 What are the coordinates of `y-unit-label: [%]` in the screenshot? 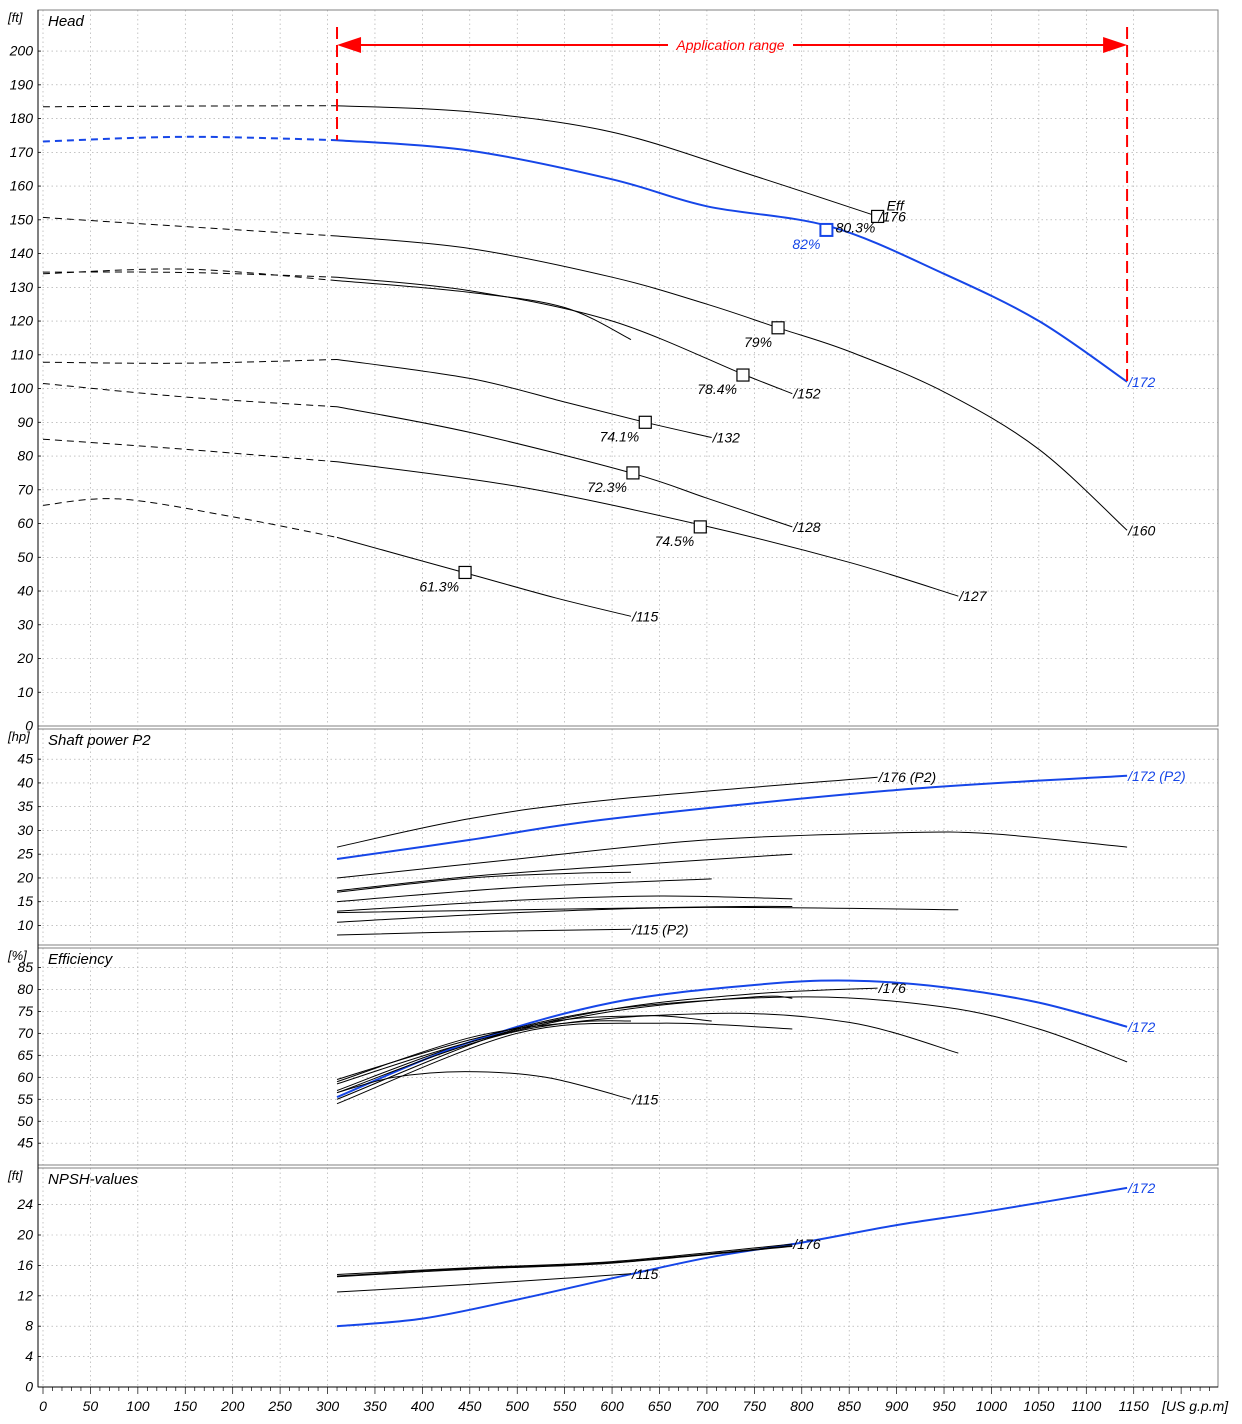 It's located at (17, 955).